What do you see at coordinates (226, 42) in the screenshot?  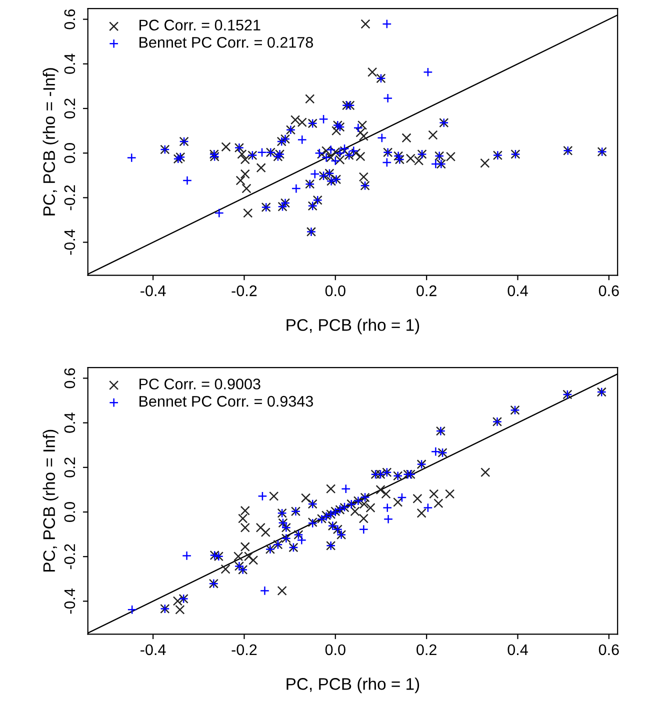 I see `legend-label: Bennet PC Corr. = 0.2178` at bounding box center [226, 42].